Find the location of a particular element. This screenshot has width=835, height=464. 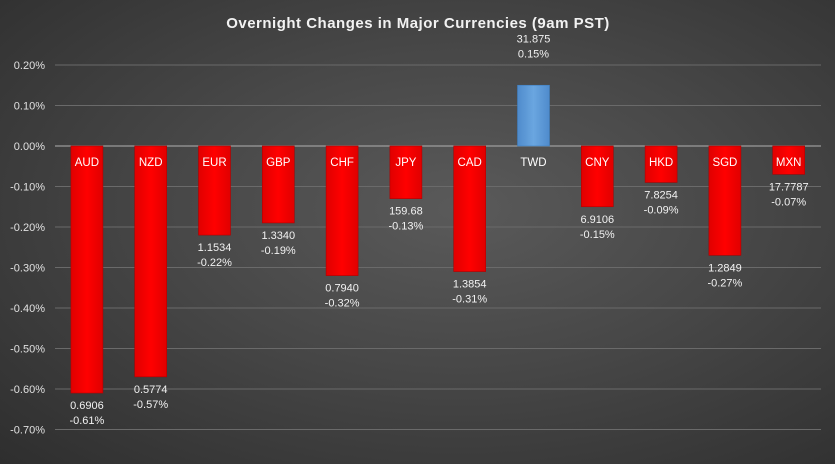

value-label: -0.27% is located at coordinates (724, 283).